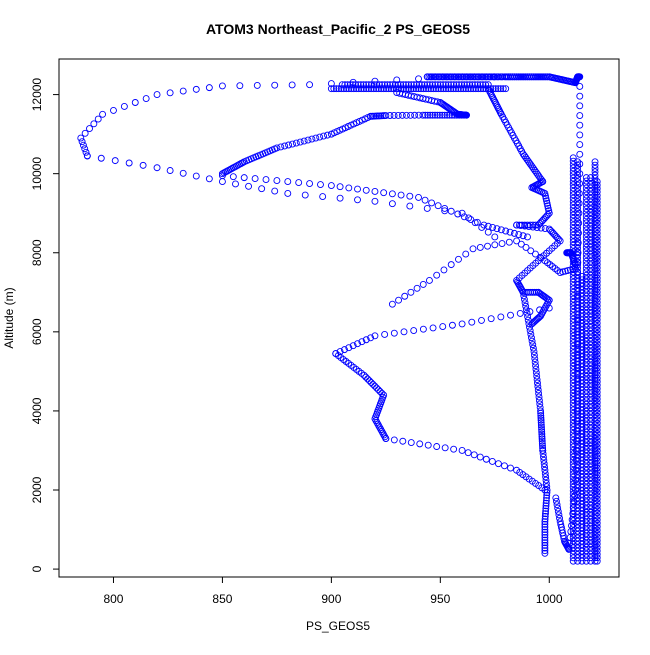 This screenshot has height=655, width=650. I want to click on y-tick-label: 2000, so click(37, 489).